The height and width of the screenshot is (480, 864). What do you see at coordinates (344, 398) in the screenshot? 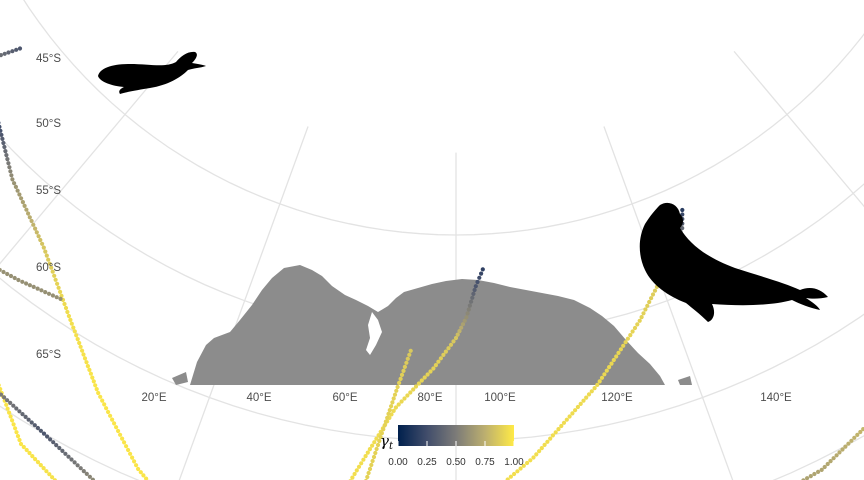
I see `longitude-label: 60°E` at bounding box center [344, 398].